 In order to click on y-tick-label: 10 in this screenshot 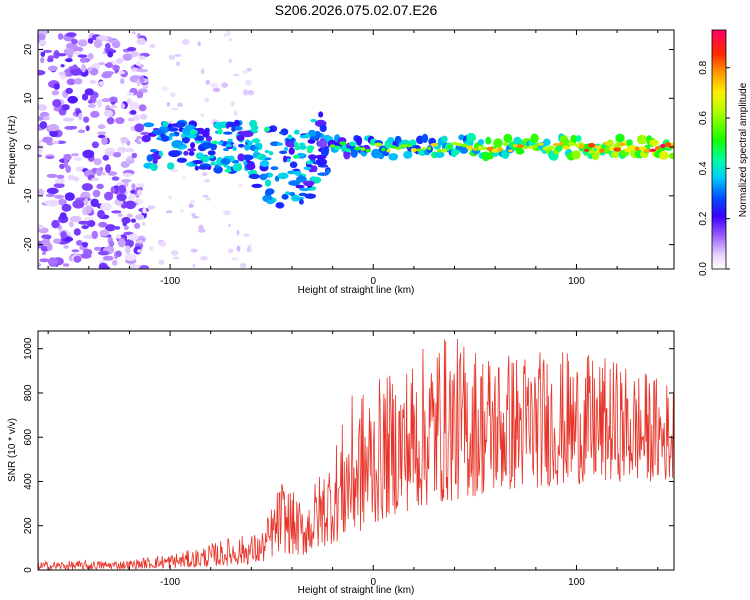, I will do `click(28, 98)`.